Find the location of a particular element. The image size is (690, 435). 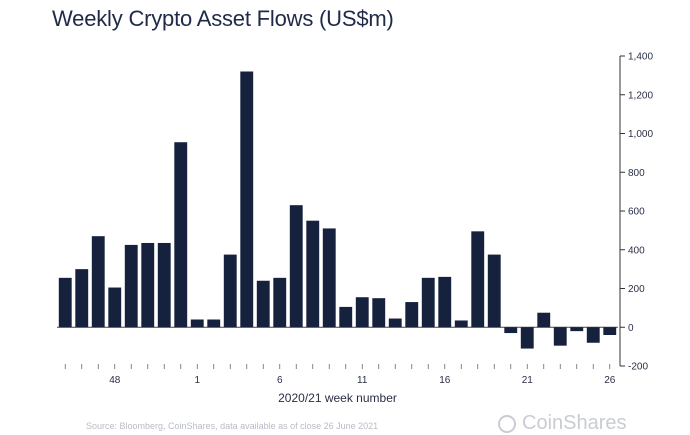

y-tick-label: 0 is located at coordinates (631, 328).